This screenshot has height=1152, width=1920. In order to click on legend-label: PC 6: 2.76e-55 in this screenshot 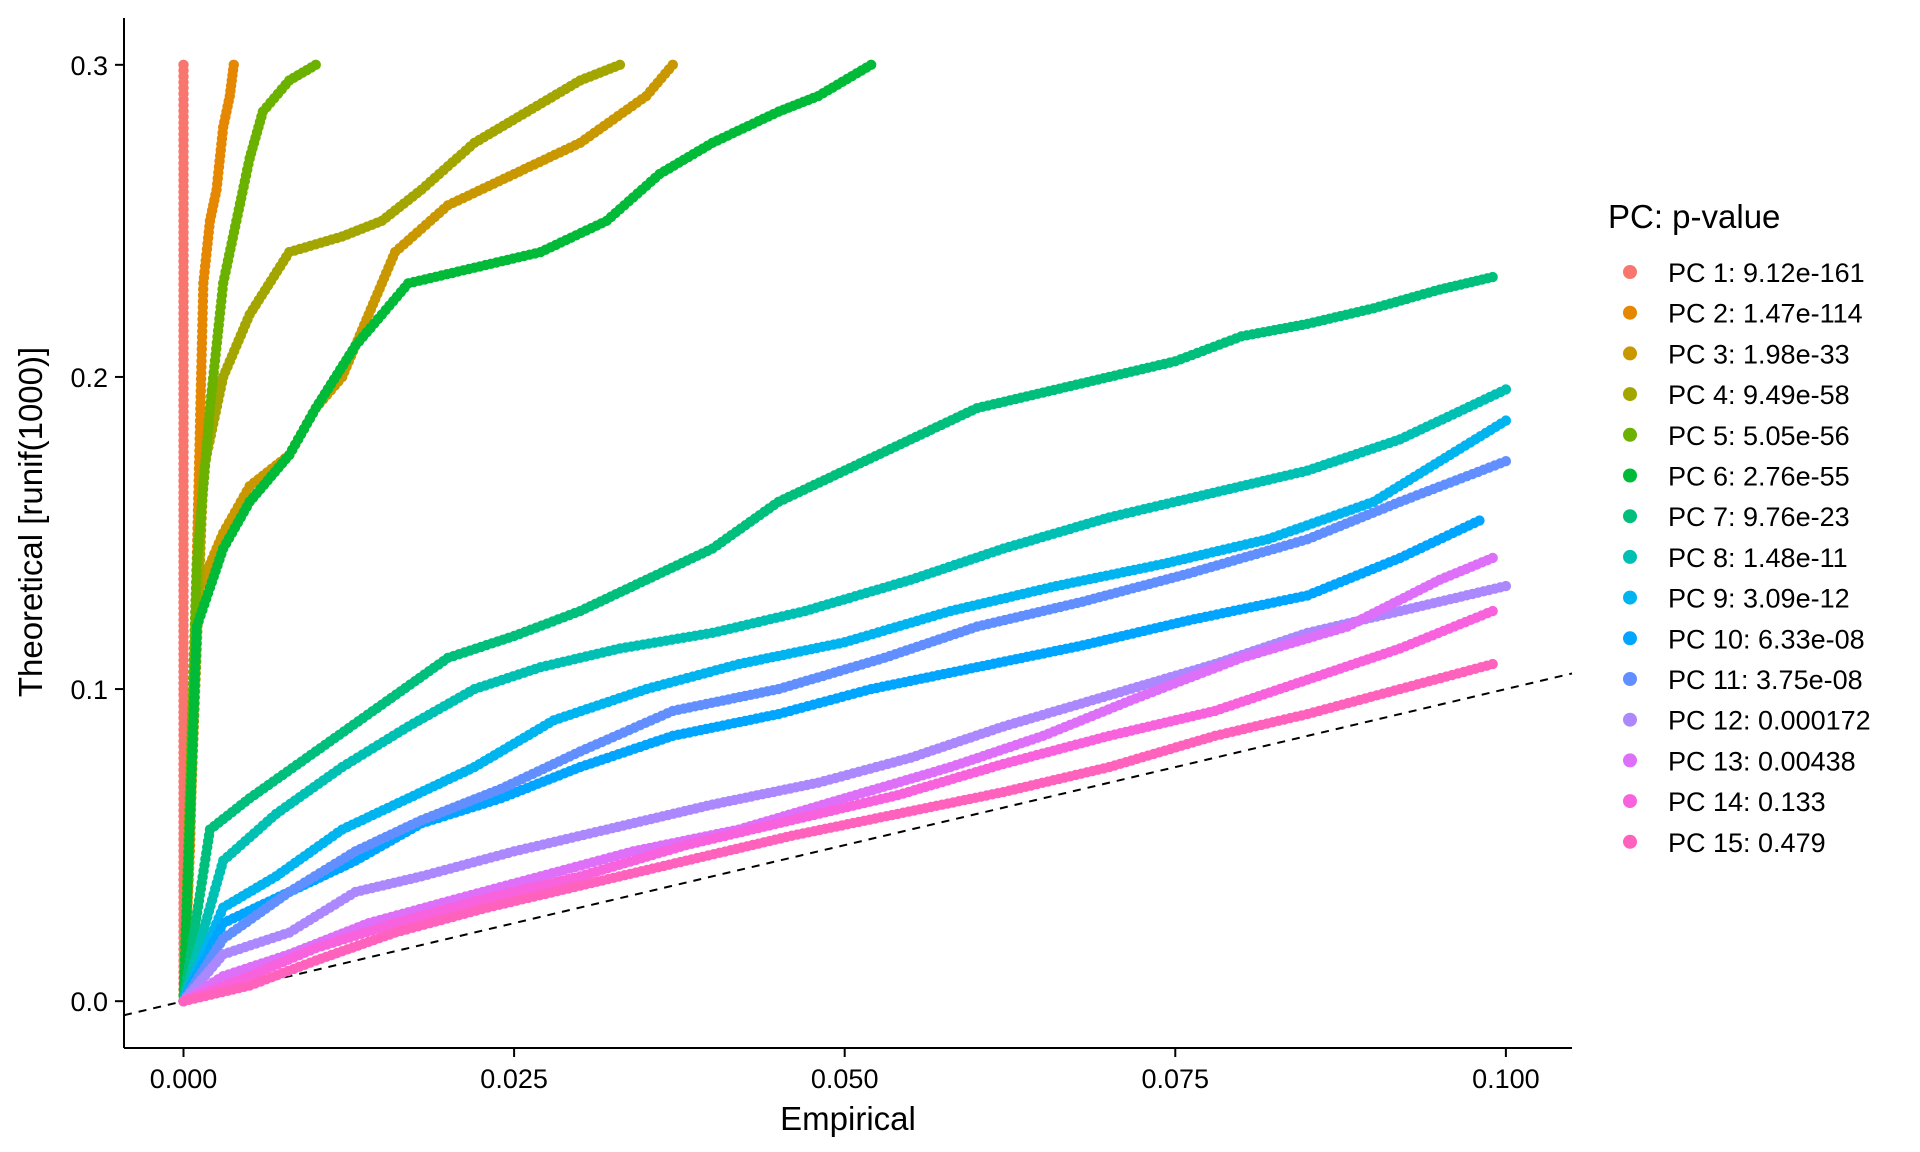, I will do `click(1759, 477)`.